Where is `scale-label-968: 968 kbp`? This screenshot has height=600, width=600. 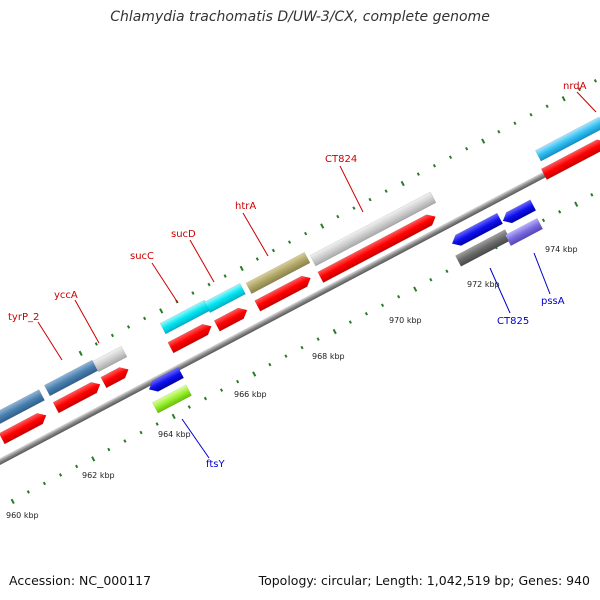
scale-label-968: 968 kbp is located at coordinates (328, 356).